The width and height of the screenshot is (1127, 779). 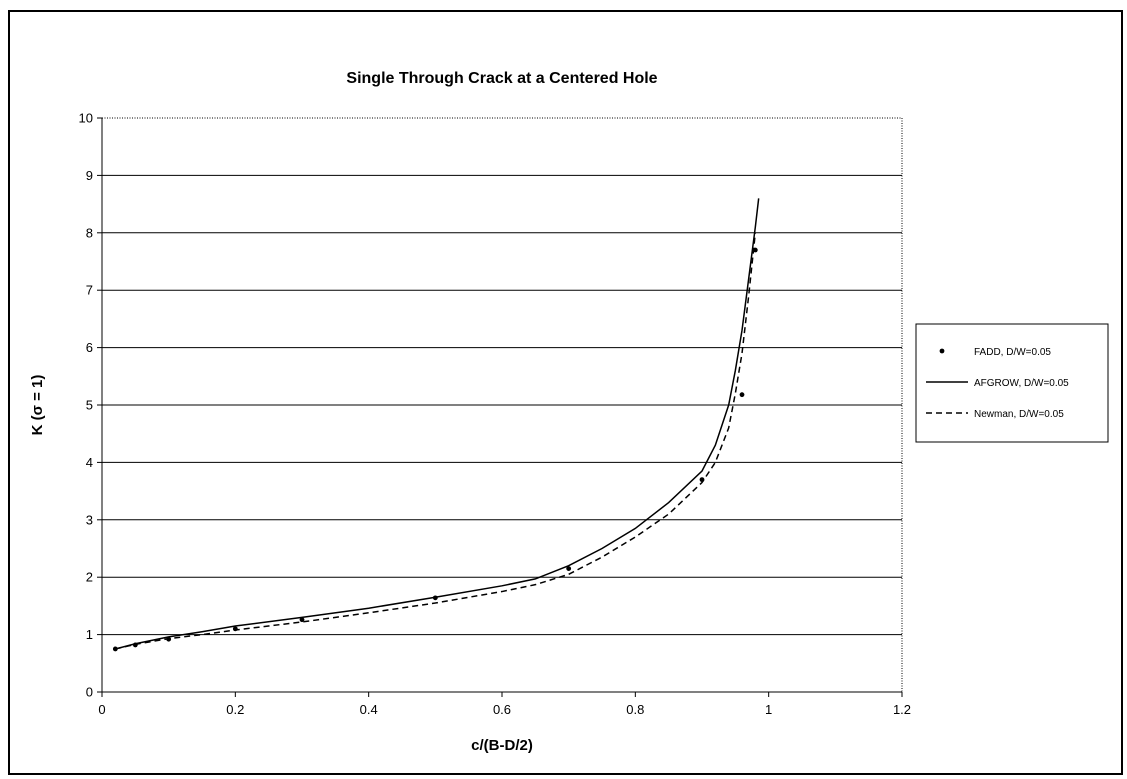 I want to click on x-tick-label: 1, so click(x=768, y=709).